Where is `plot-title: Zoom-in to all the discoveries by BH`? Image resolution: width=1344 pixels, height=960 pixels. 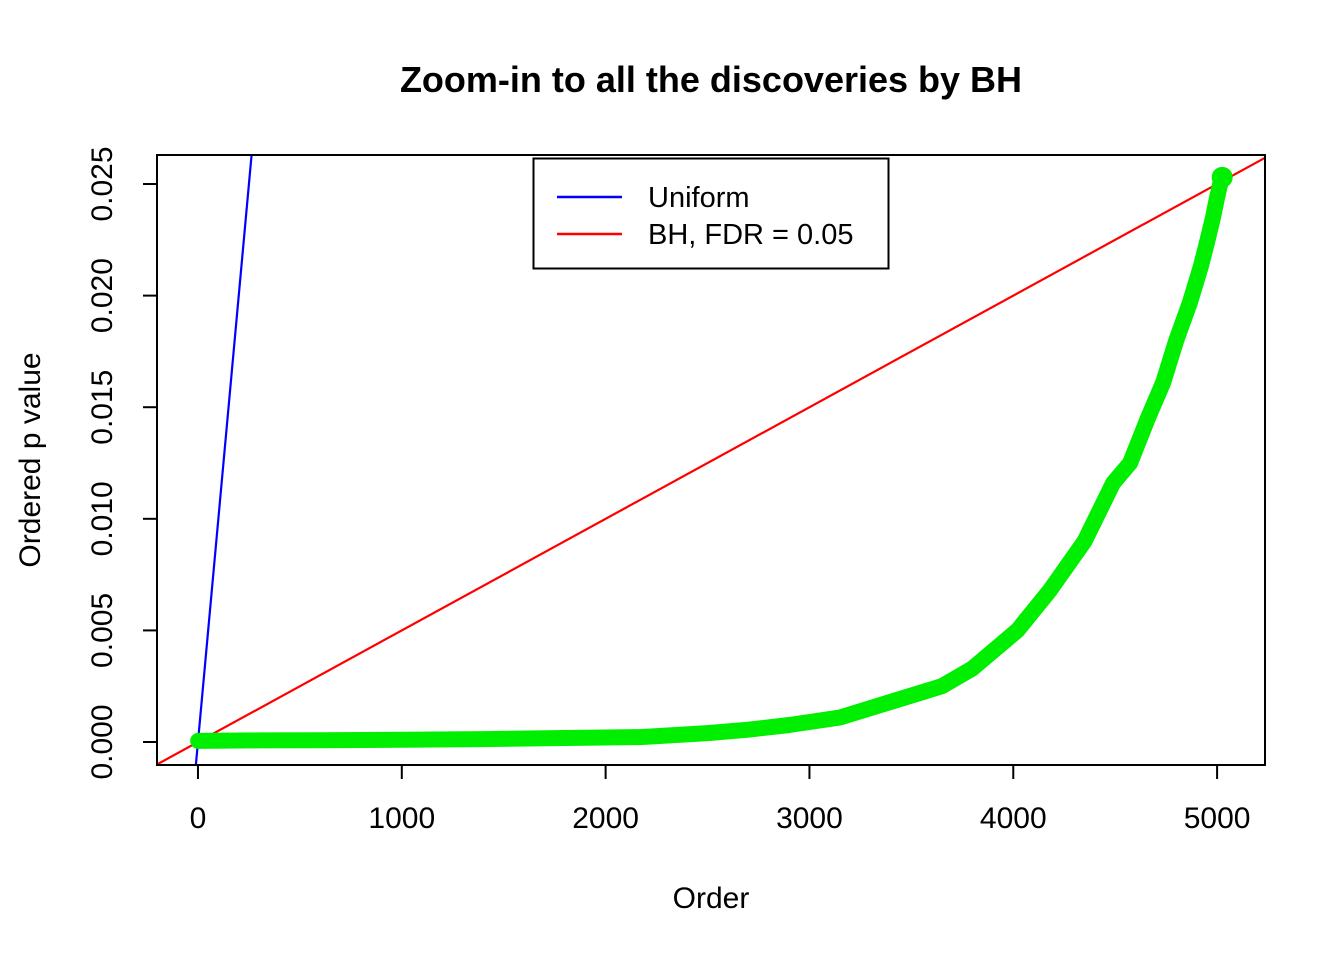 plot-title: Zoom-in to all the discoveries by BH is located at coordinates (711, 79).